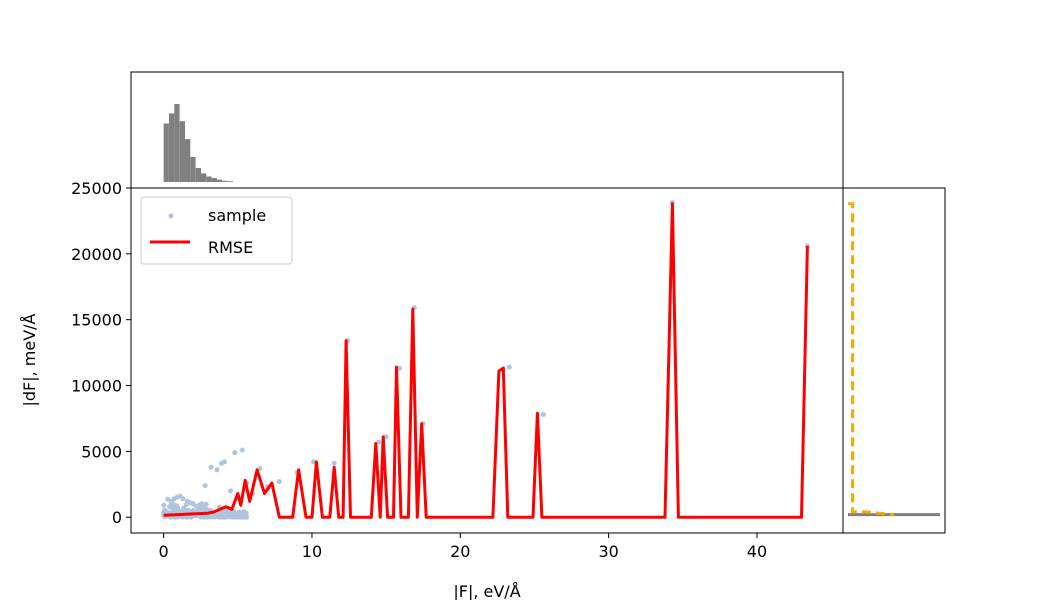 This screenshot has height=600, width=1050. What do you see at coordinates (29, 359) in the screenshot?
I see `y-axis-label: |dF|, meV/Å` at bounding box center [29, 359].